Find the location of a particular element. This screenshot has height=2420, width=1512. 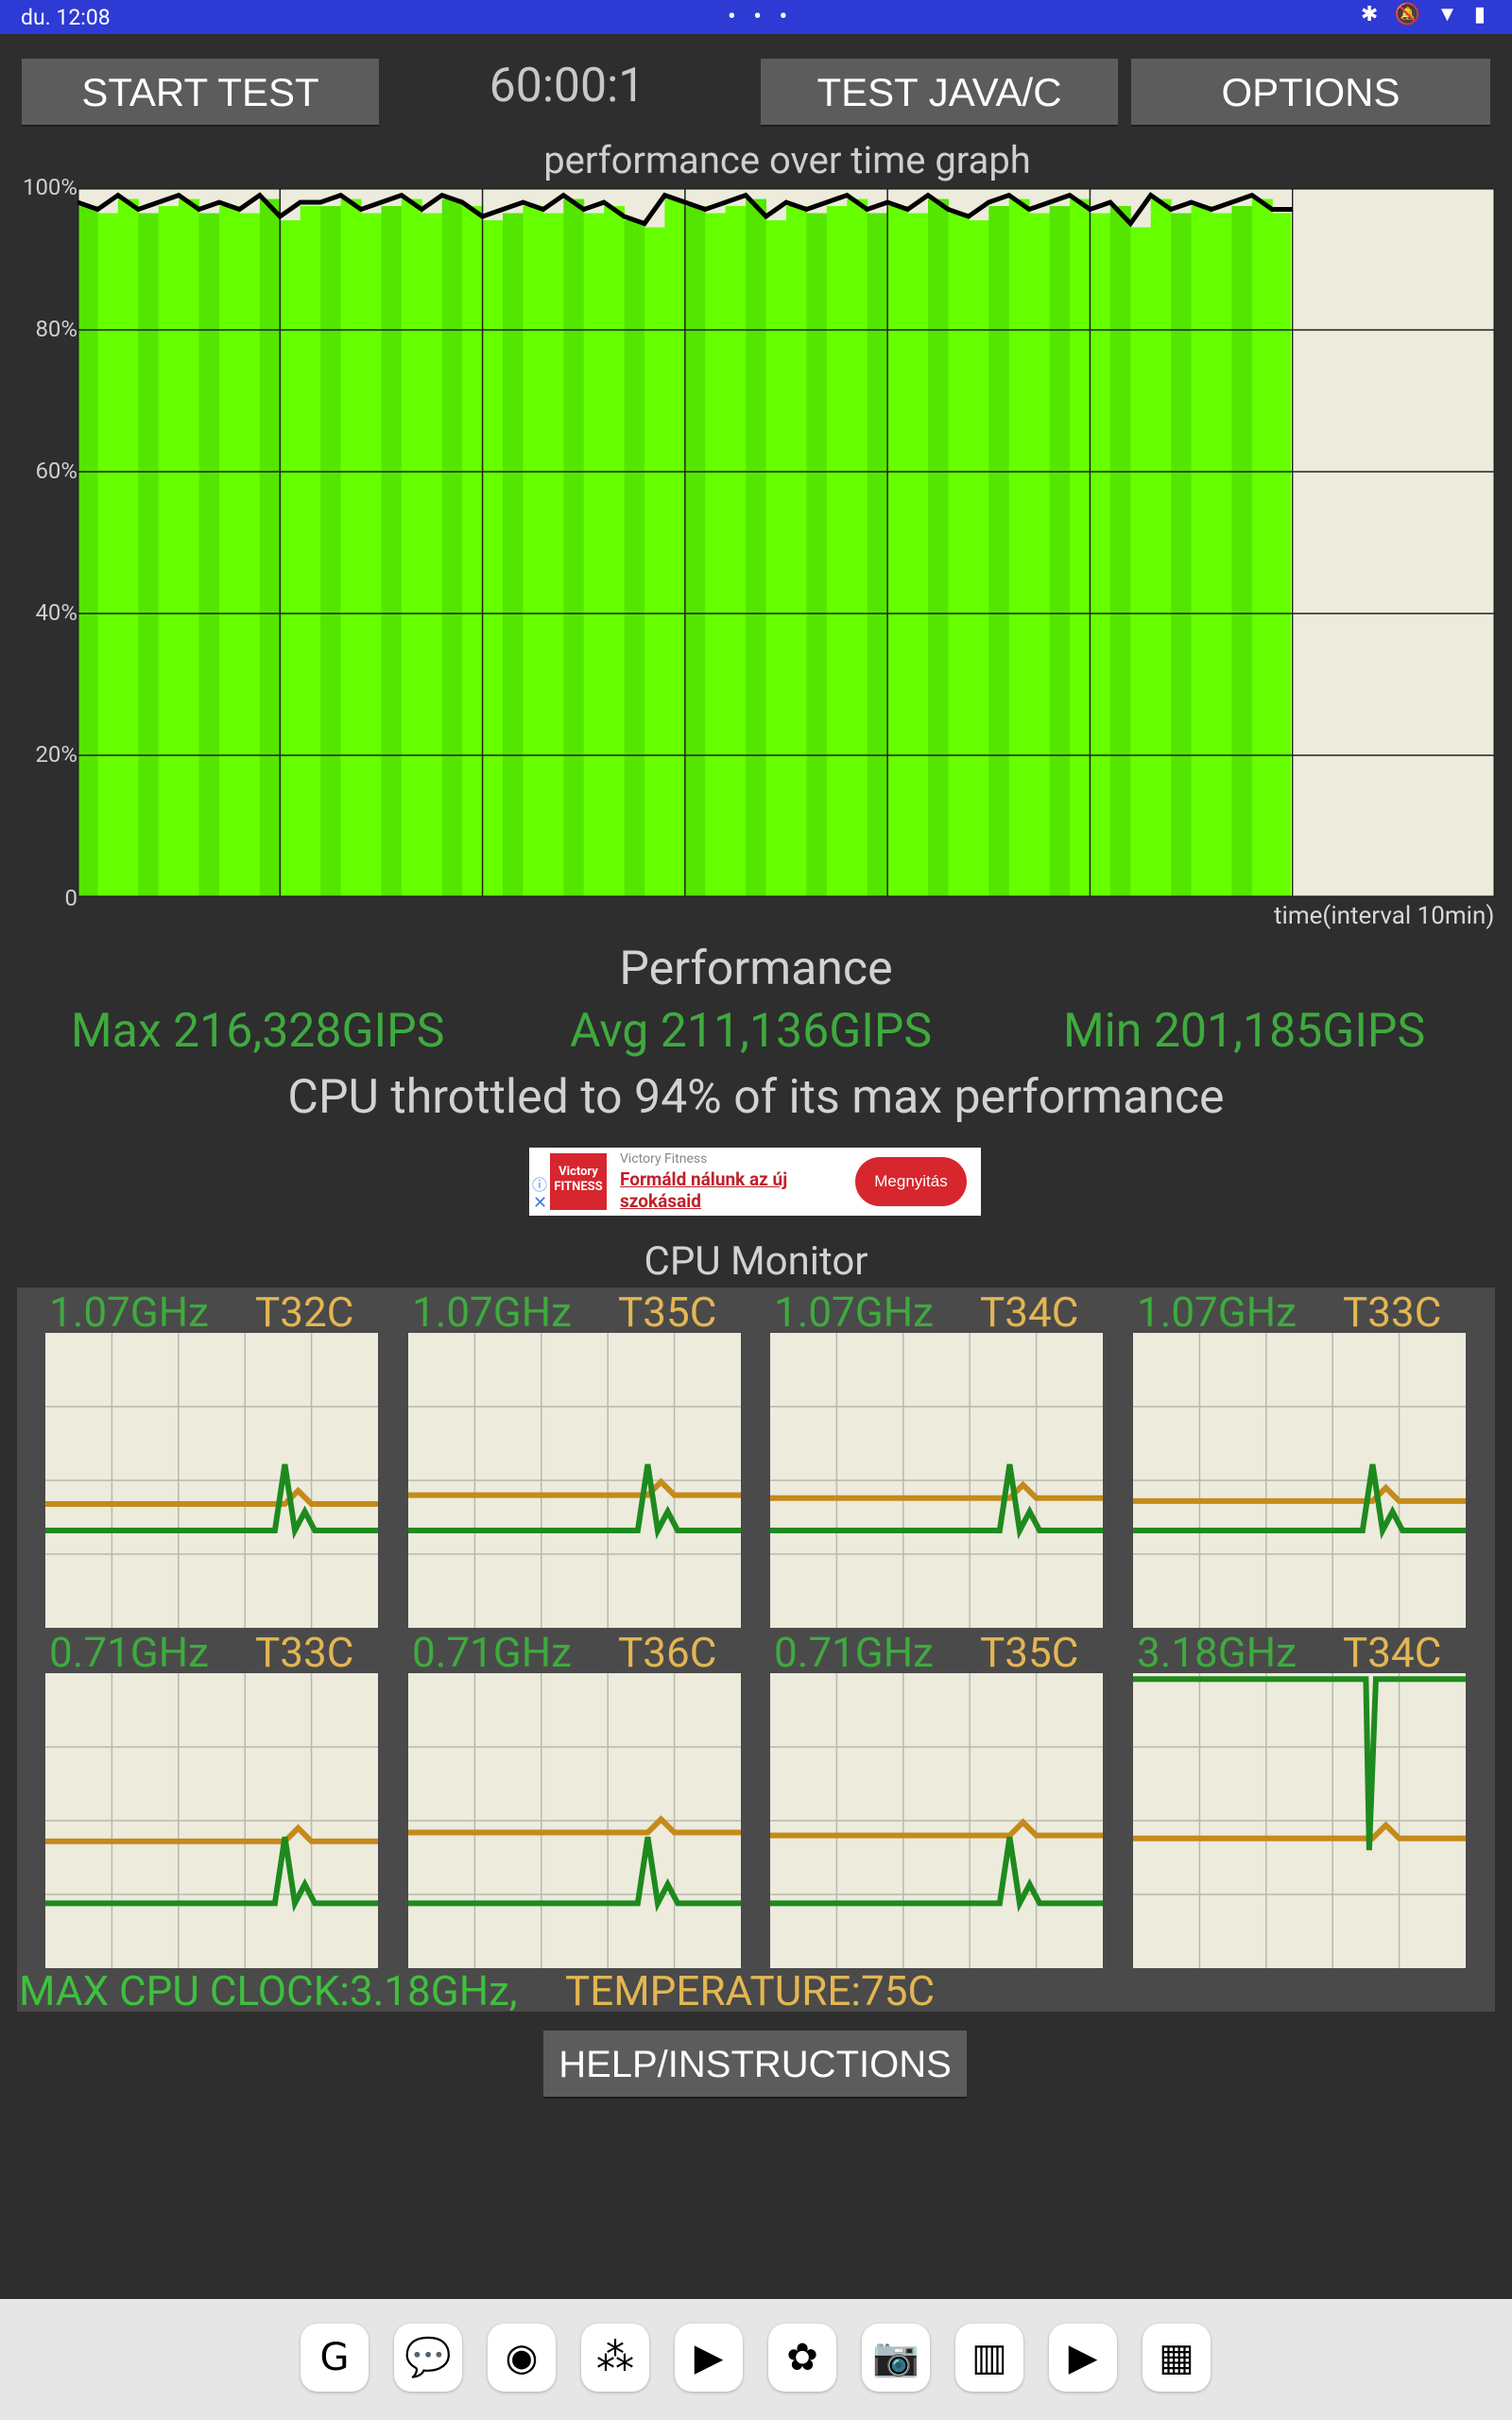

y-tick-100: 100% is located at coordinates (49, 187).